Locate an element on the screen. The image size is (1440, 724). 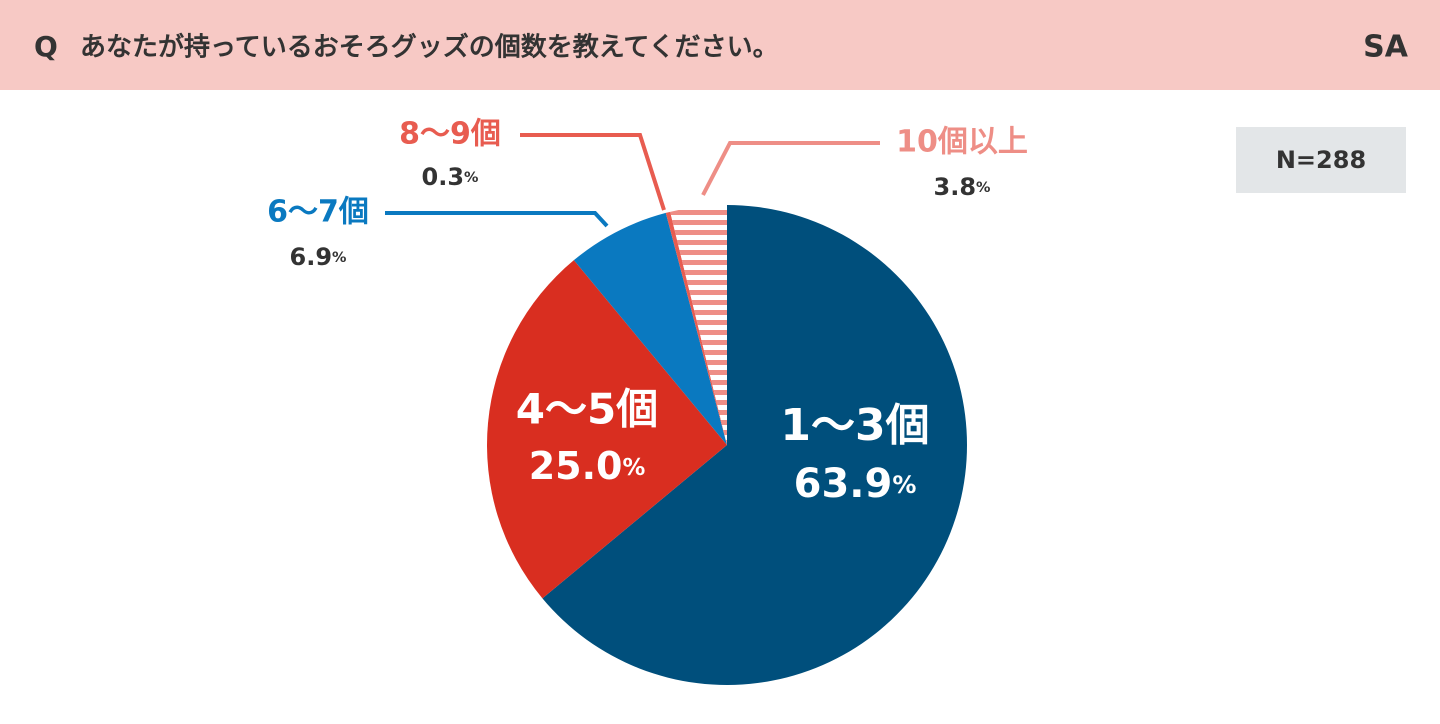
sample-size: N=288 is located at coordinates (1321, 160).